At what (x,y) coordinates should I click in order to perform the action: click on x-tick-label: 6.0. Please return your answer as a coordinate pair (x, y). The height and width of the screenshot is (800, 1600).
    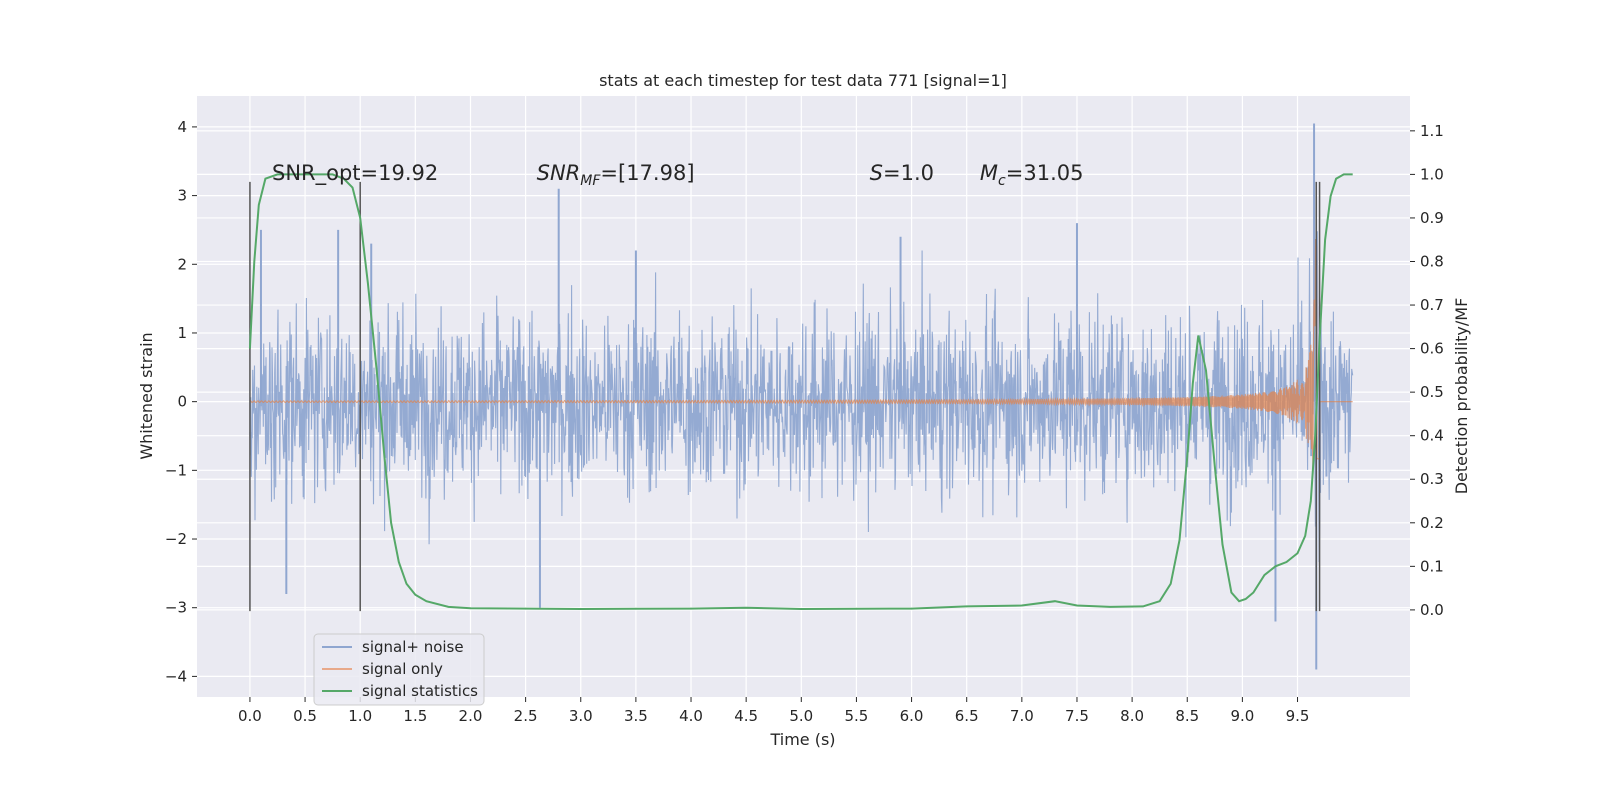
    Looking at the image, I should click on (912, 716).